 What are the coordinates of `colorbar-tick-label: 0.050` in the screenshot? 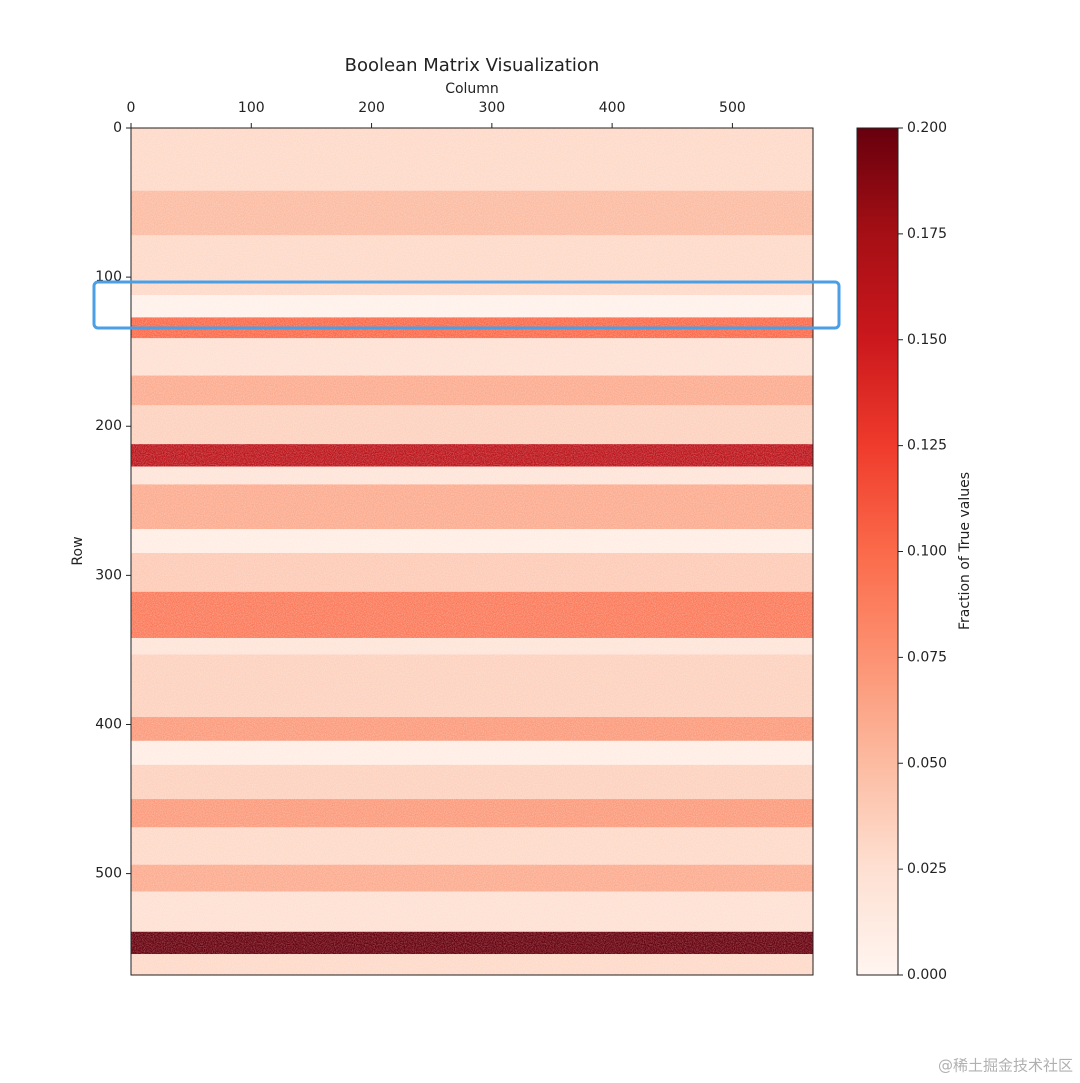 It's located at (927, 763).